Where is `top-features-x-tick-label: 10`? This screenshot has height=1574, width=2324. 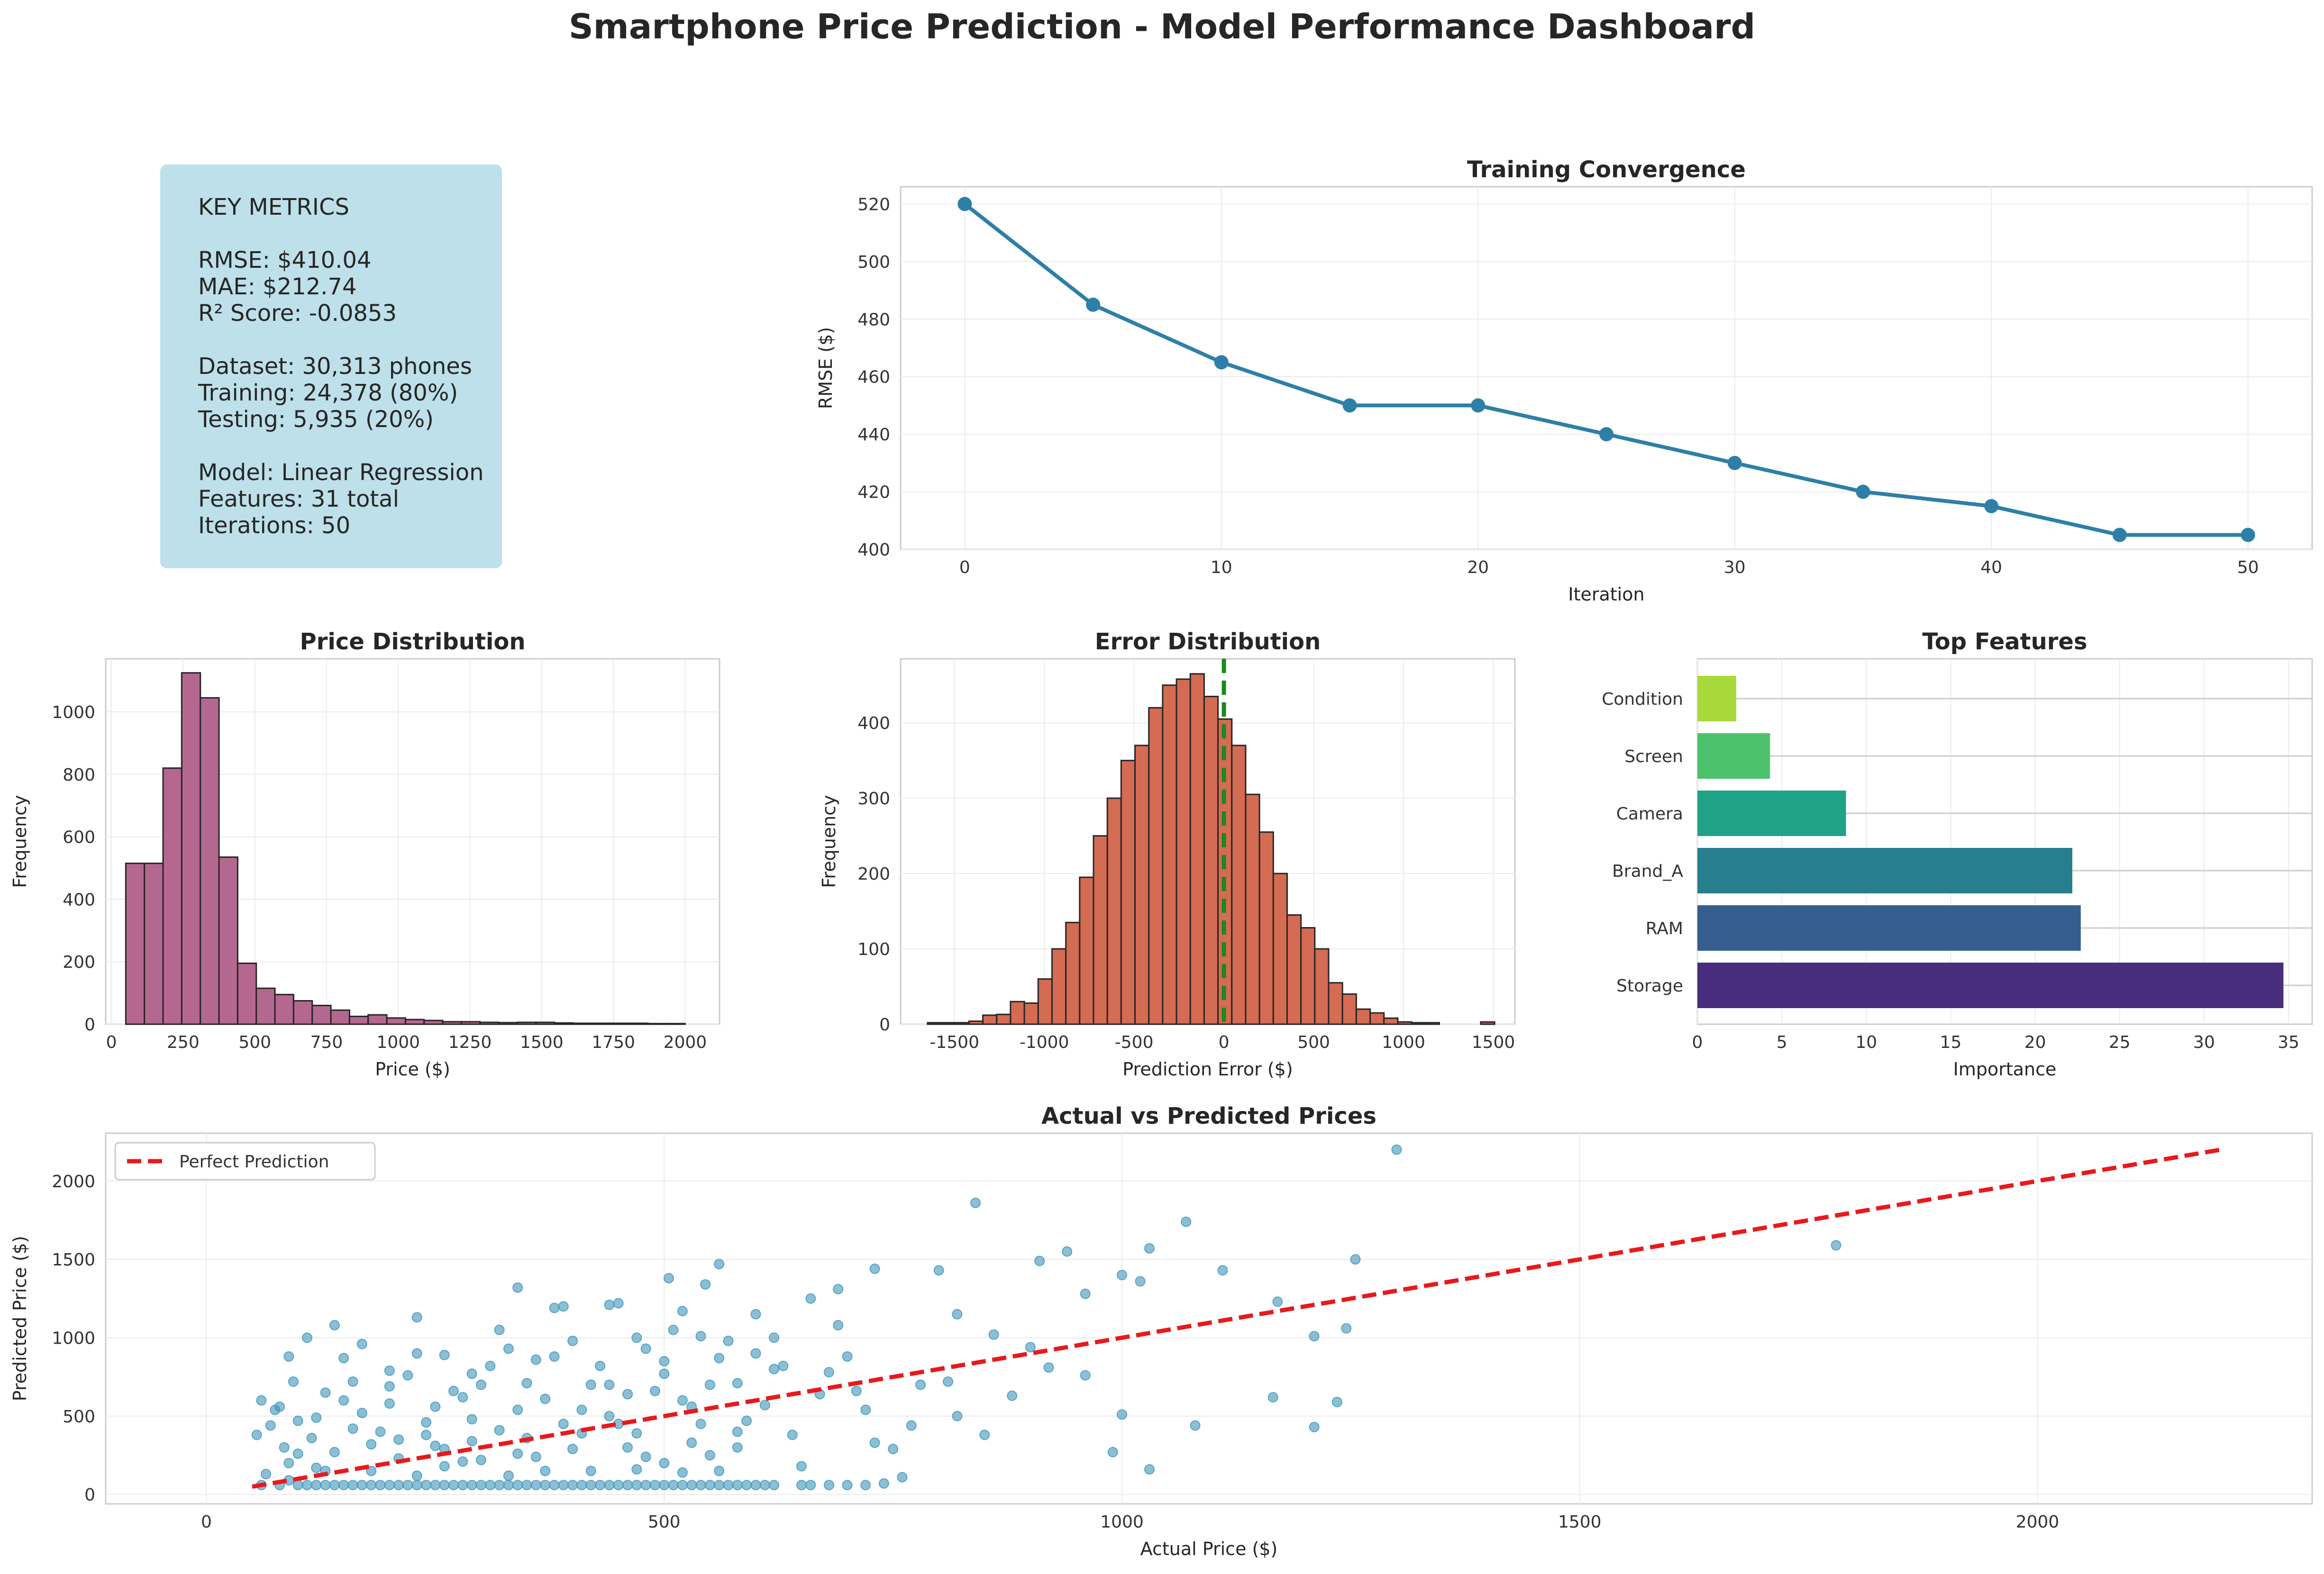
top-features-x-tick-label: 10 is located at coordinates (1866, 1042).